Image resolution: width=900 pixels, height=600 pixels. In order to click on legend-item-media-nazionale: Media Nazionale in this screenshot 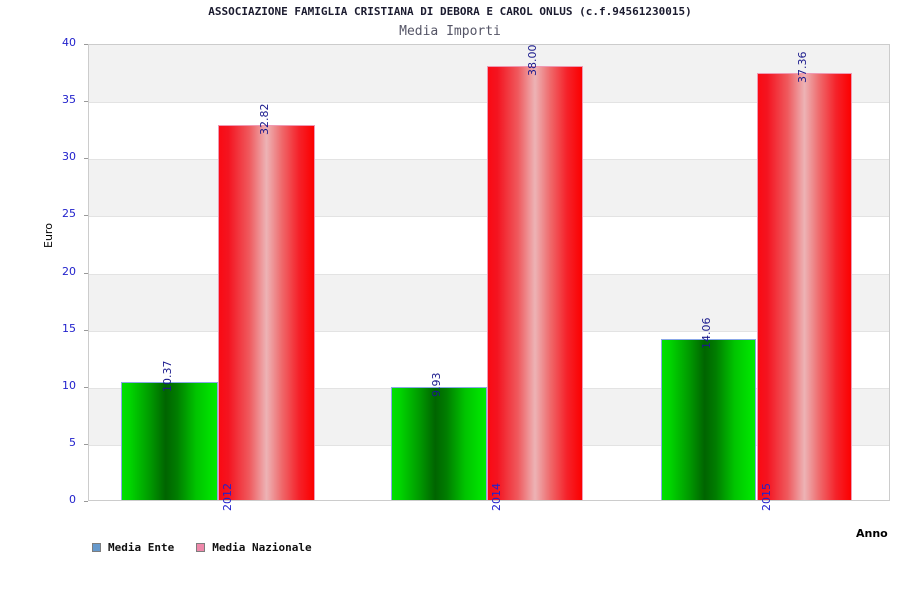, I will do `click(254, 547)`.